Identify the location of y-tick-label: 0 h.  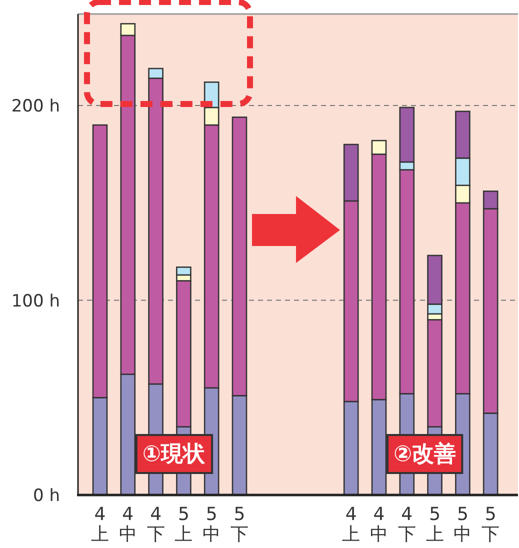
(46, 496).